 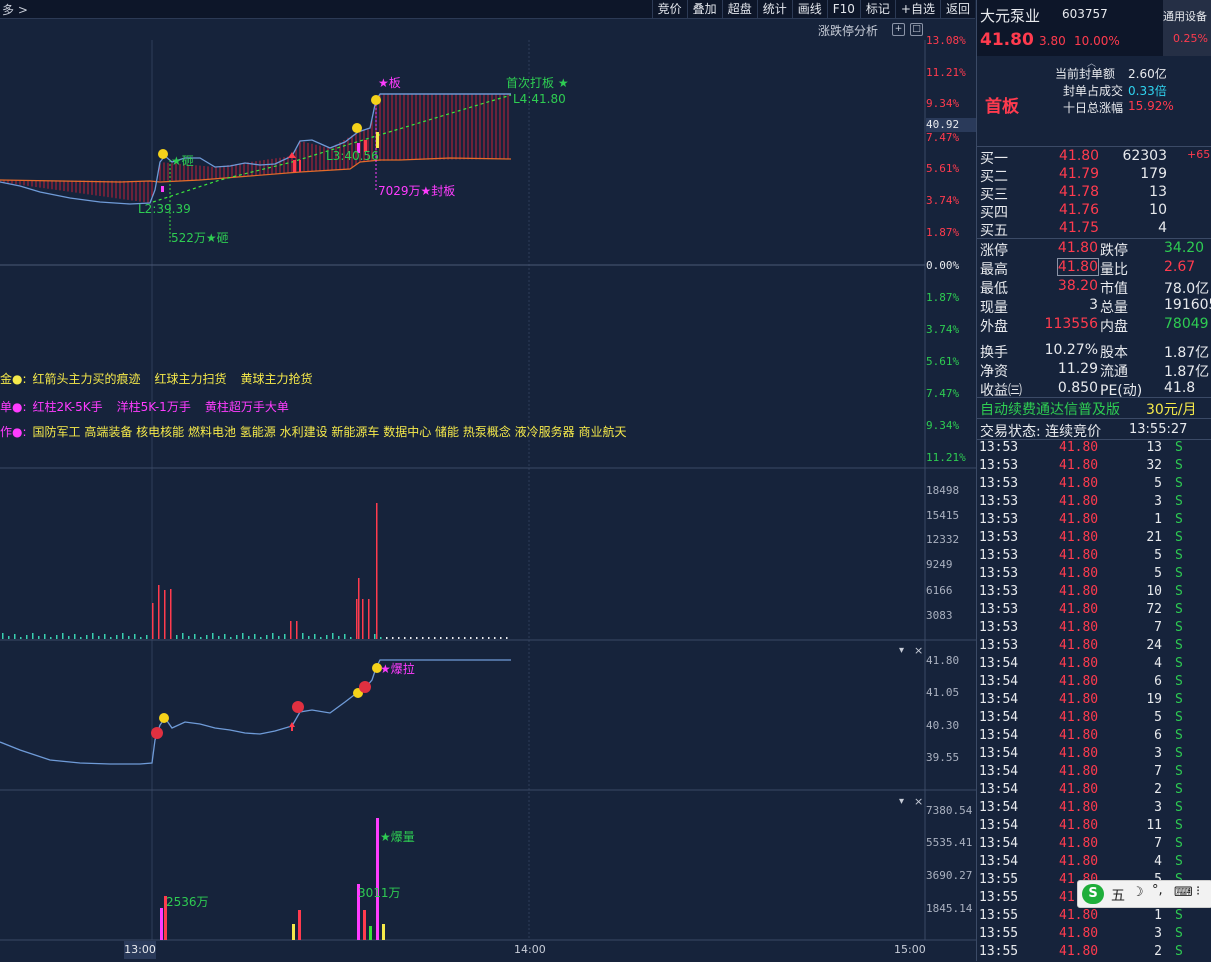 I want to click on toolbar-button-2: 超盘, so click(x=739, y=9).